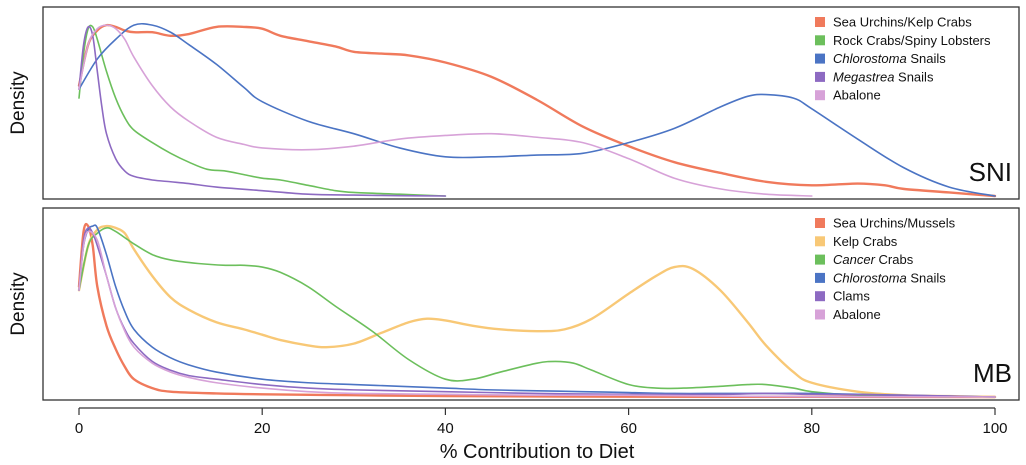 This screenshot has width=1026, height=465. I want to click on x-axis: 0 20 40 60 80 100 % Contribution to Diet, so click(541, 435).